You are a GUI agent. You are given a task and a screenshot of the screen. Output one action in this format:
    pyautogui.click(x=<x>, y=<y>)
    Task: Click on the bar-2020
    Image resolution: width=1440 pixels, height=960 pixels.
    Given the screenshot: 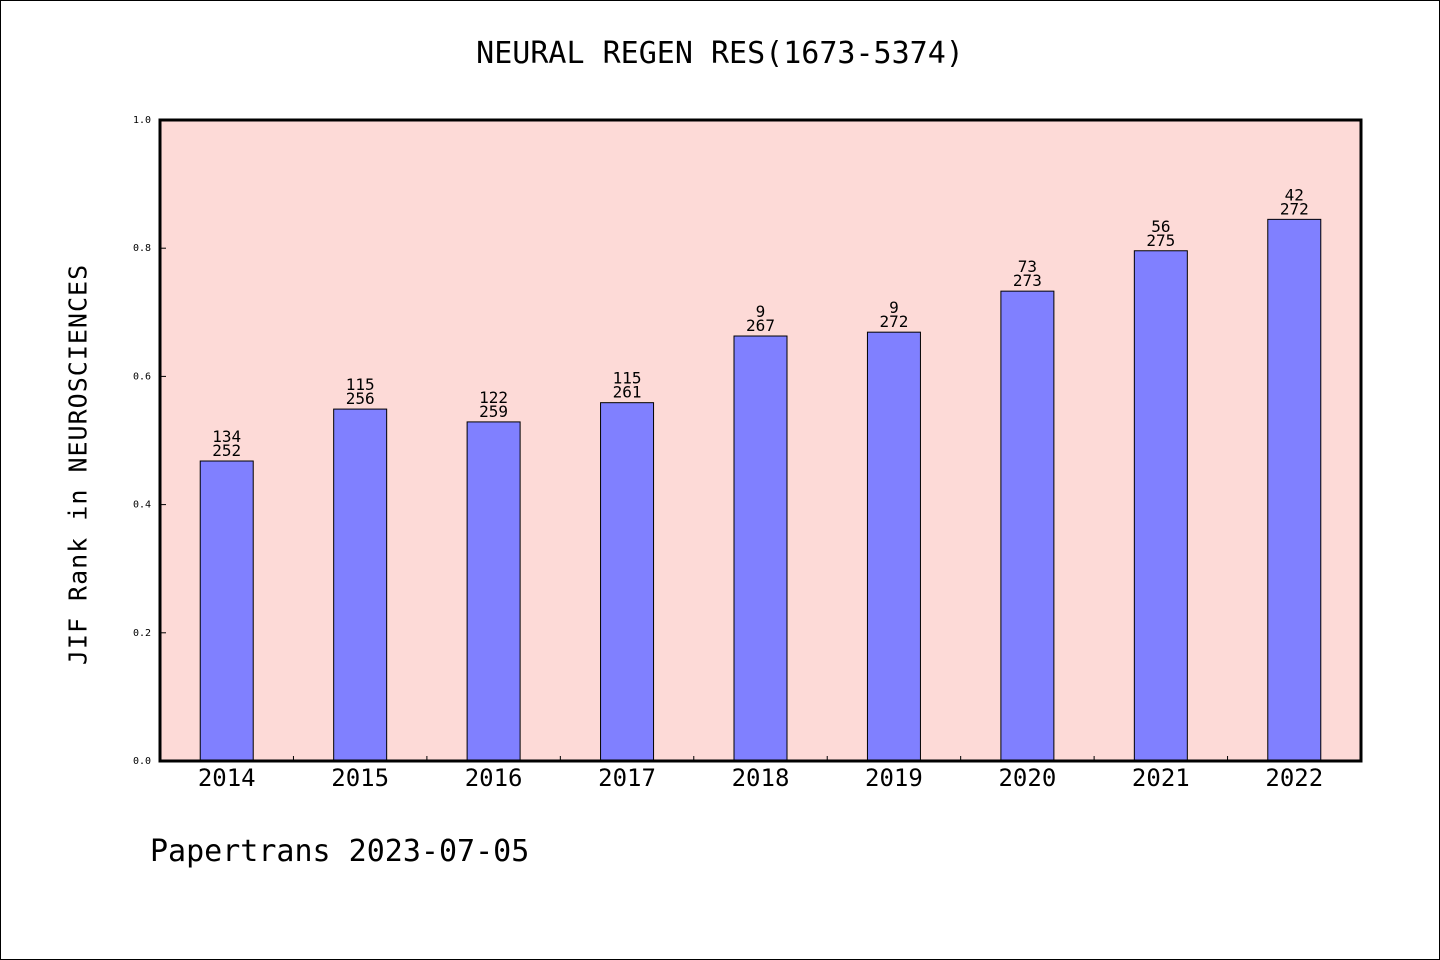 What is the action you would take?
    pyautogui.click(x=1027, y=526)
    